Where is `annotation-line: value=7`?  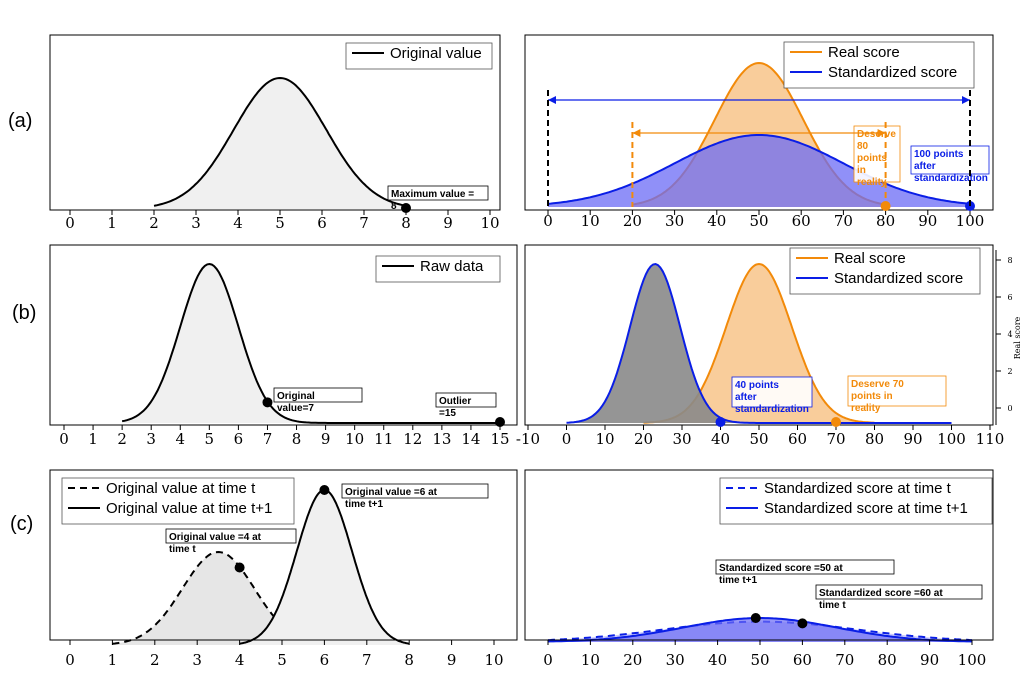
annotation-line: value=7 is located at coordinates (295, 408).